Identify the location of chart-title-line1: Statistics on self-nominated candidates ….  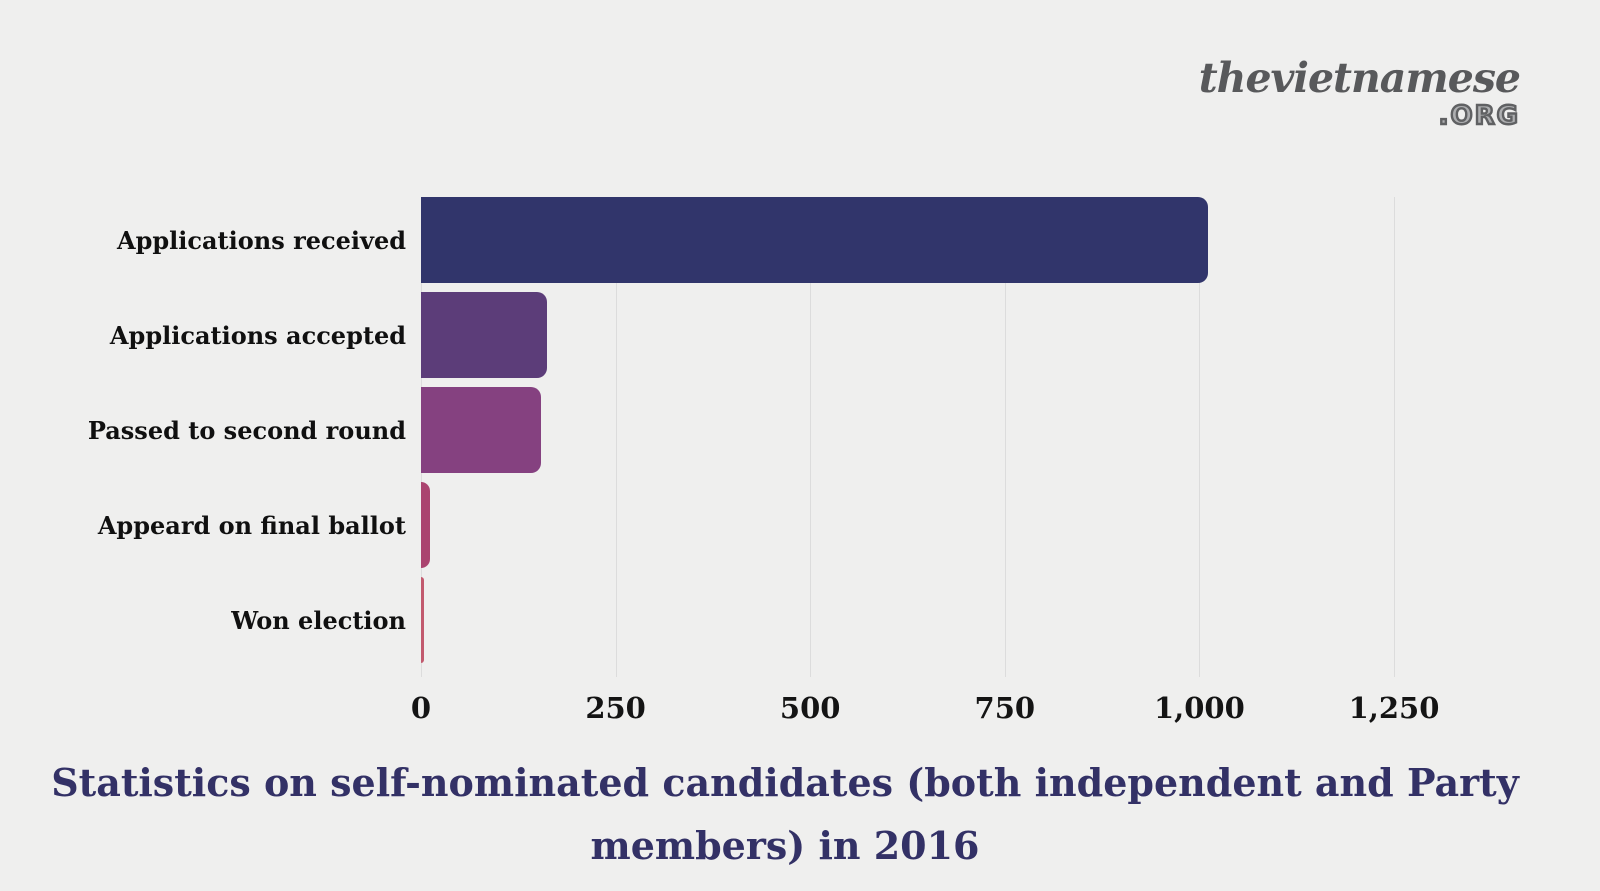
(785, 782).